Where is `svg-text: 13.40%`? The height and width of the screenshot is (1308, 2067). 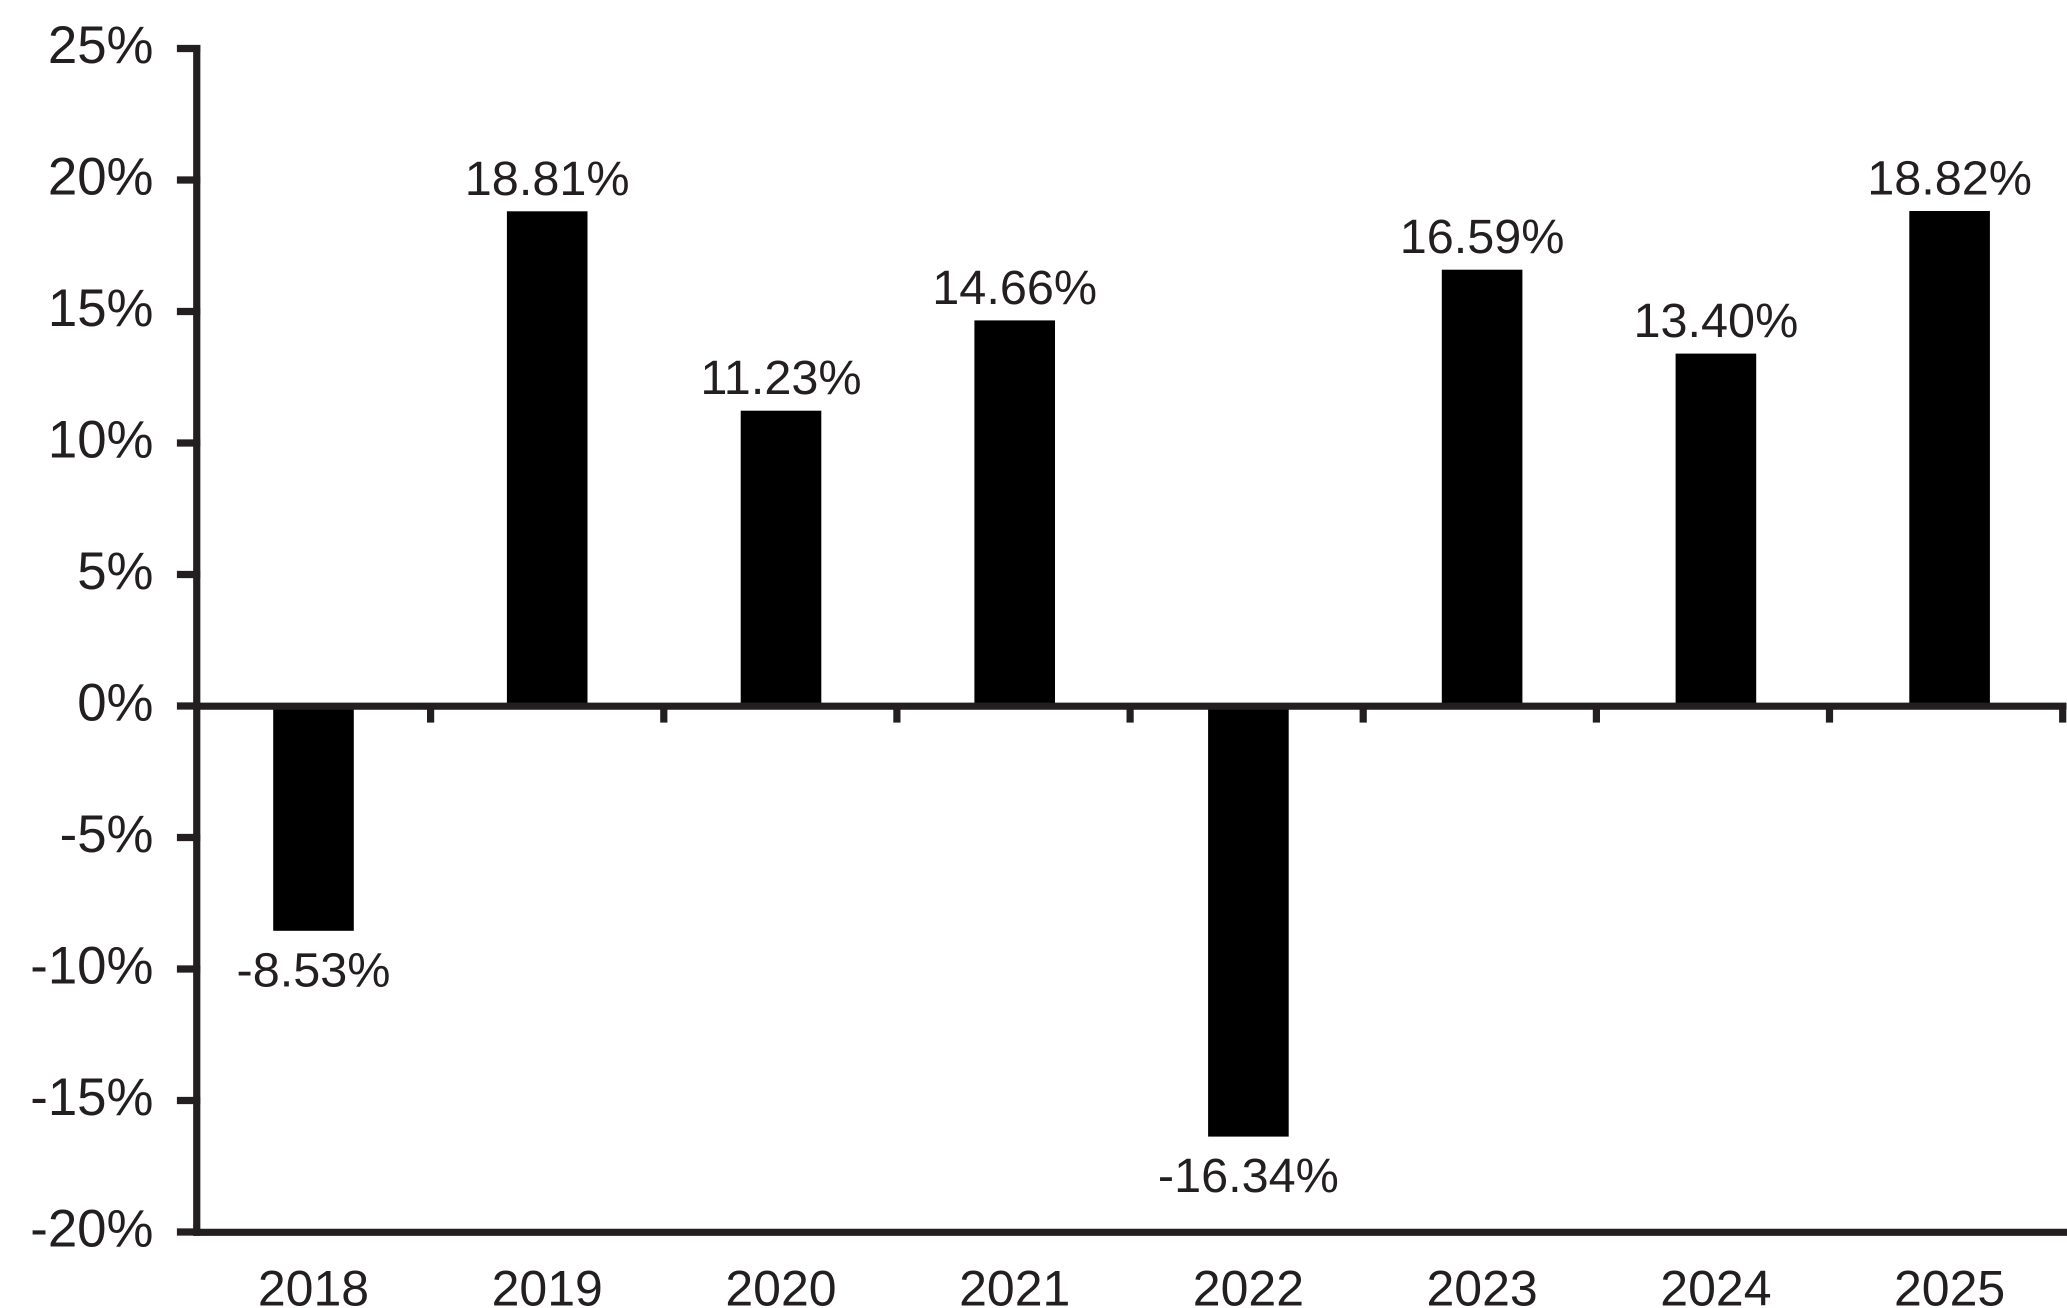
svg-text: 13.40% is located at coordinates (1715, 321).